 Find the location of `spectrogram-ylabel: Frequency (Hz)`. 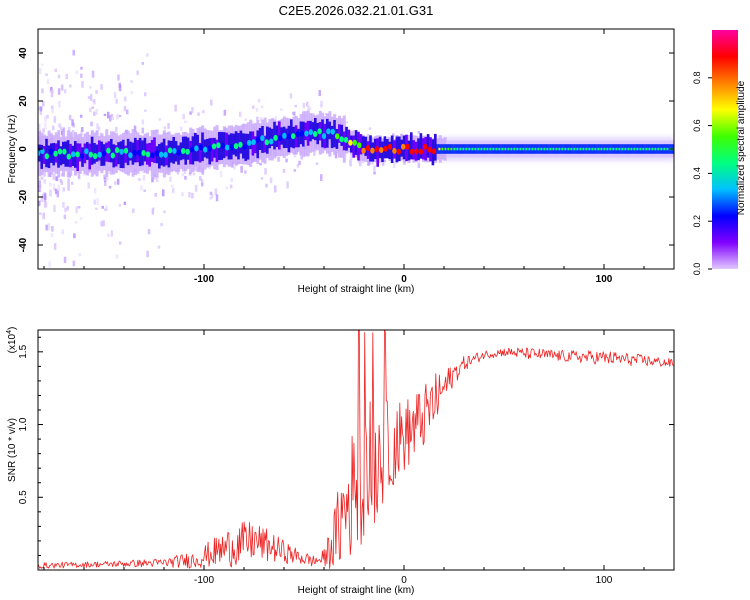

spectrogram-ylabel: Frequency (Hz) is located at coordinates (12, 149).